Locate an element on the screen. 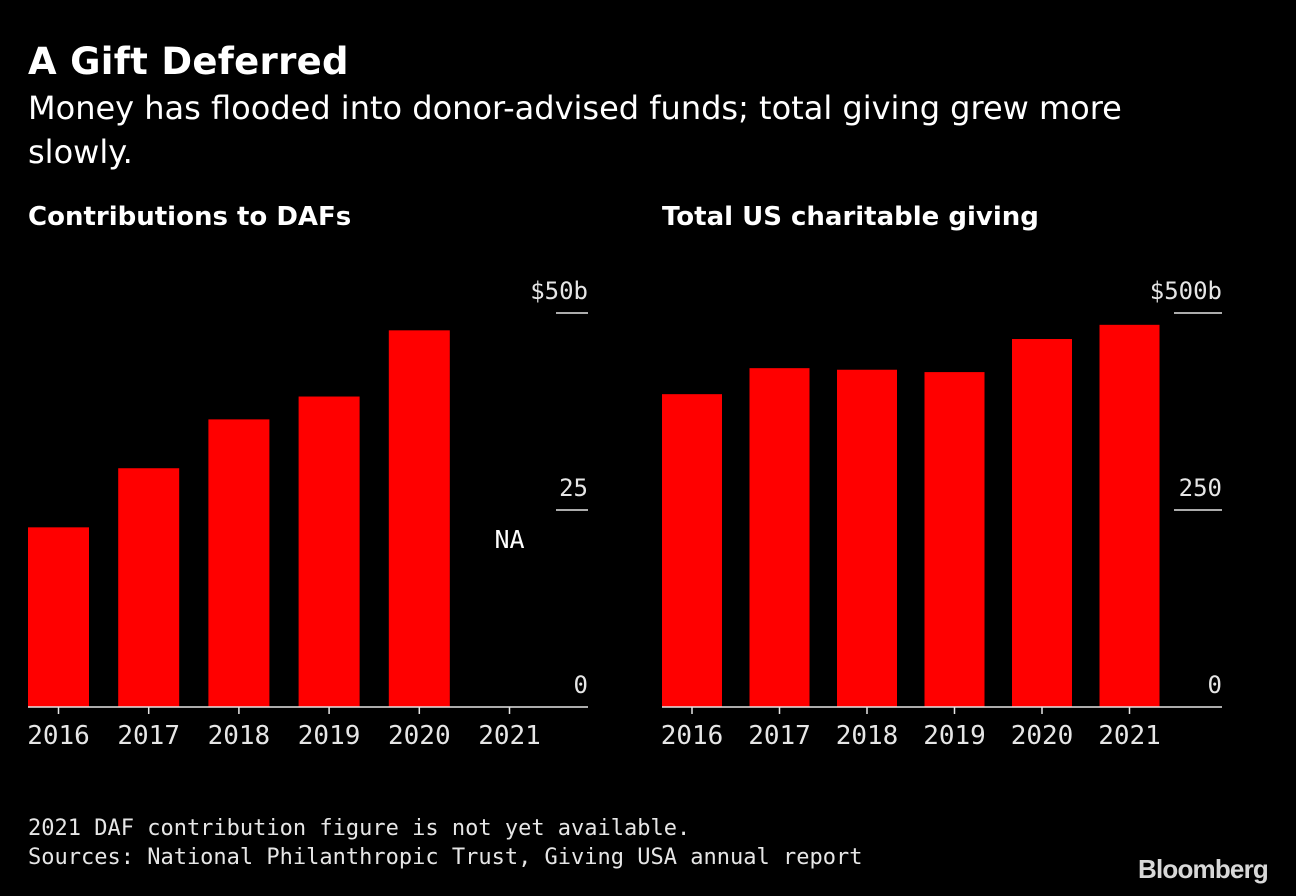 This screenshot has height=896, width=1296. bloomberg-logo: Bloomberg is located at coordinates (1203, 869).